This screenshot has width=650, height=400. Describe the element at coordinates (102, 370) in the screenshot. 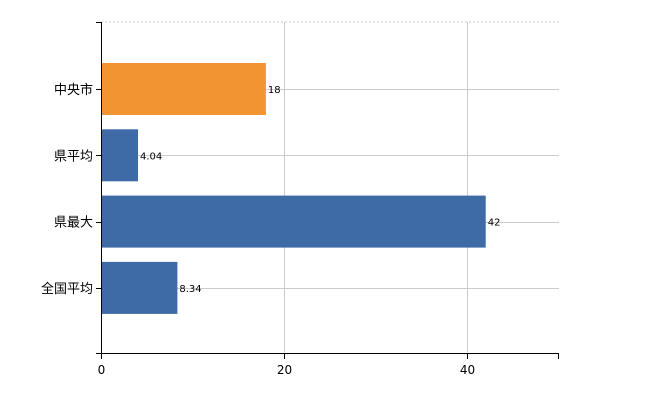

I see `x-tick-label-0: 0` at that location.